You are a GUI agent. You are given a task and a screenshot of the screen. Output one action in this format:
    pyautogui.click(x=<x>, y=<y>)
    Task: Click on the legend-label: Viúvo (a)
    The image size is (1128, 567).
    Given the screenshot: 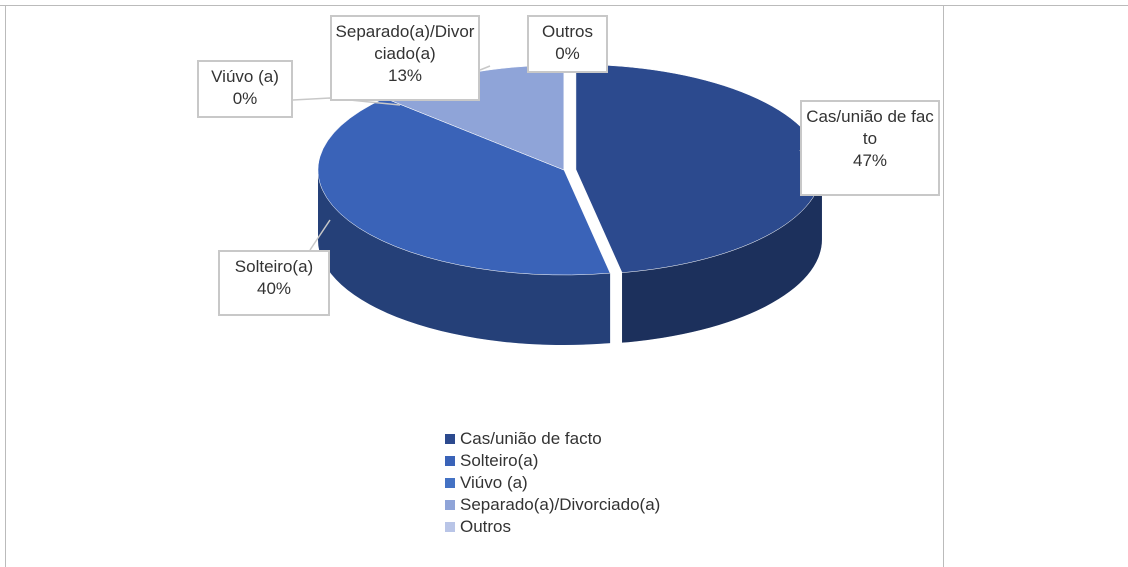 What is the action you would take?
    pyautogui.click(x=494, y=482)
    